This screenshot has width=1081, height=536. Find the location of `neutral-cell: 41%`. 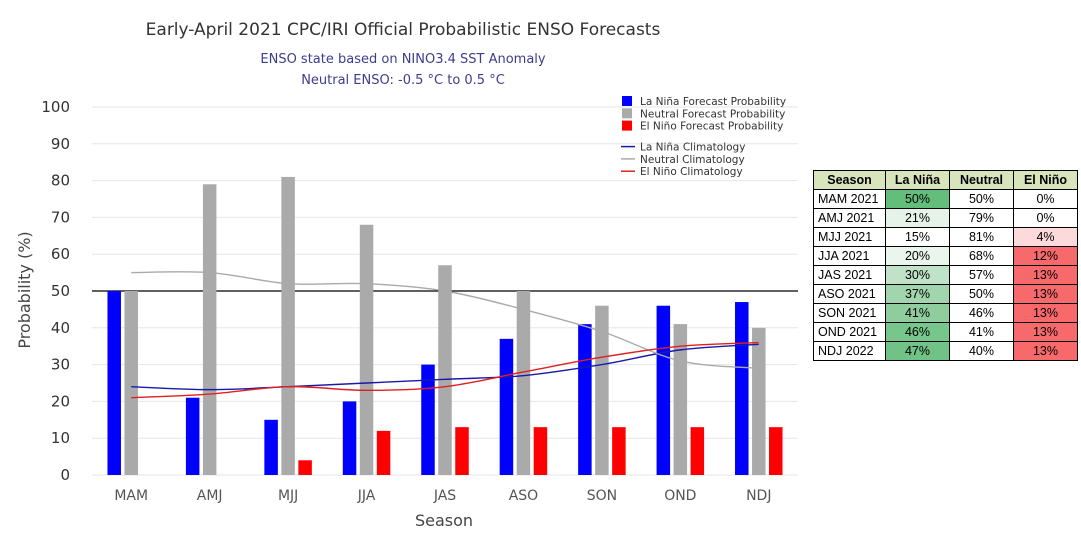

neutral-cell: 41% is located at coordinates (981, 332).